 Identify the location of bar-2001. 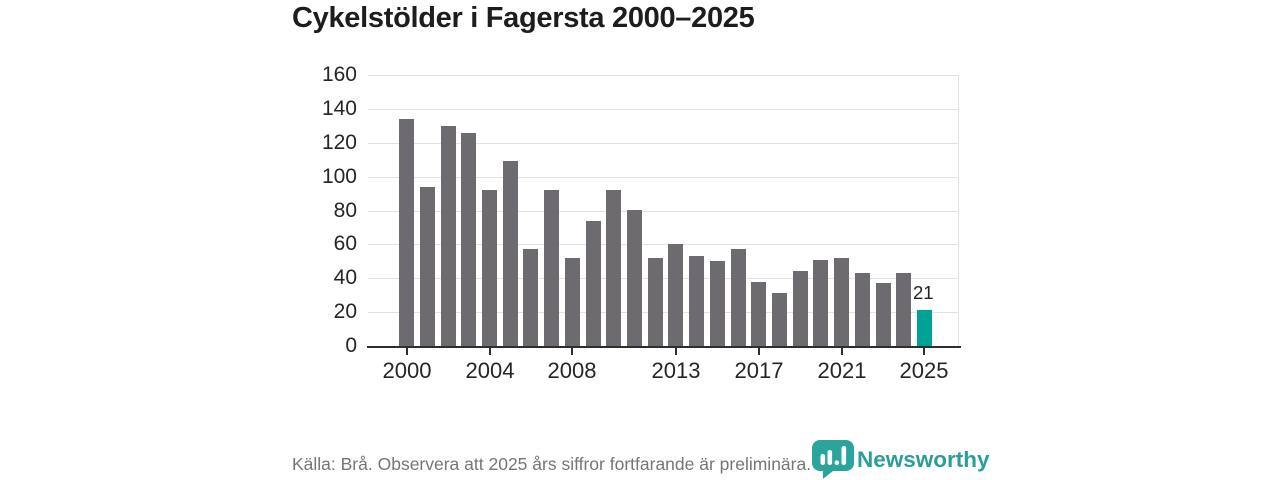
(427, 266).